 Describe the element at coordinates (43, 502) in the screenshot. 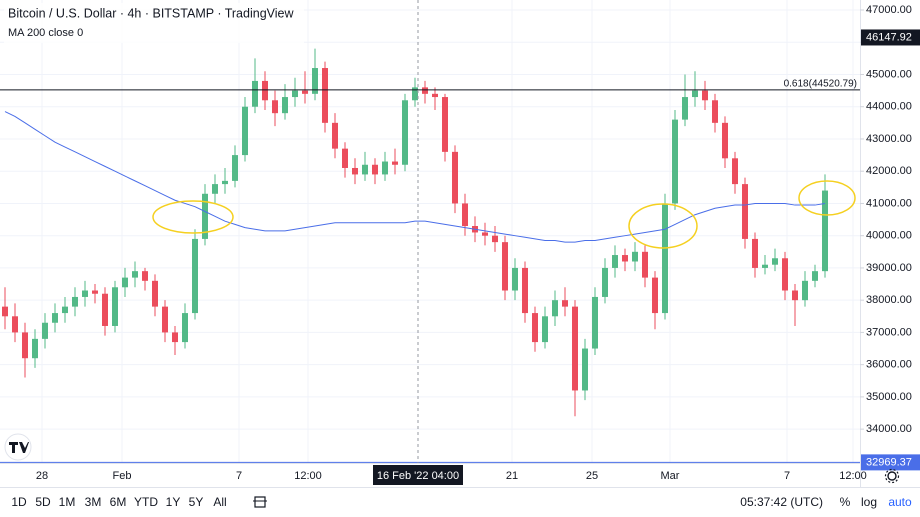

I see `range-button: 5D` at that location.